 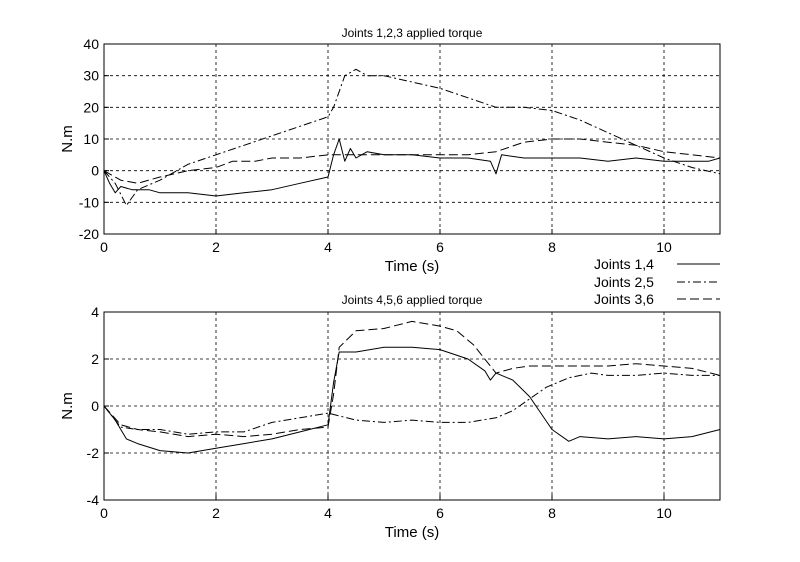 I want to click on top-xtick-label: 6, so click(x=440, y=247).